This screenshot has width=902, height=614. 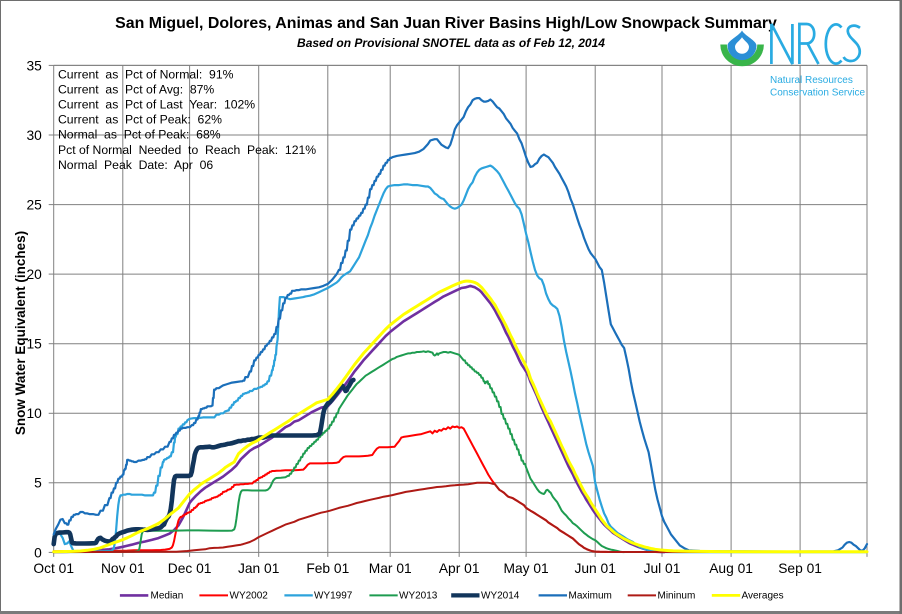 What do you see at coordinates (34, 413) in the screenshot?
I see `svg-text: 10` at bounding box center [34, 413].